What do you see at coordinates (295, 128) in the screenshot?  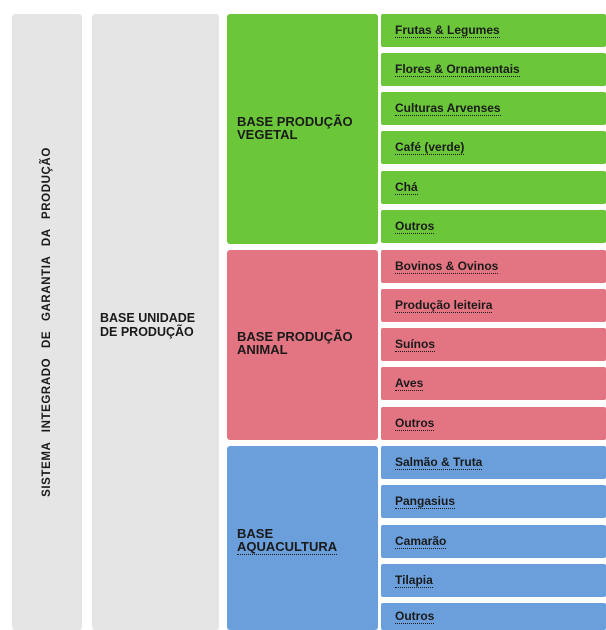 I see `base-vegetal-label: BASE PRODUÇÃO VEGETAL` at bounding box center [295, 128].